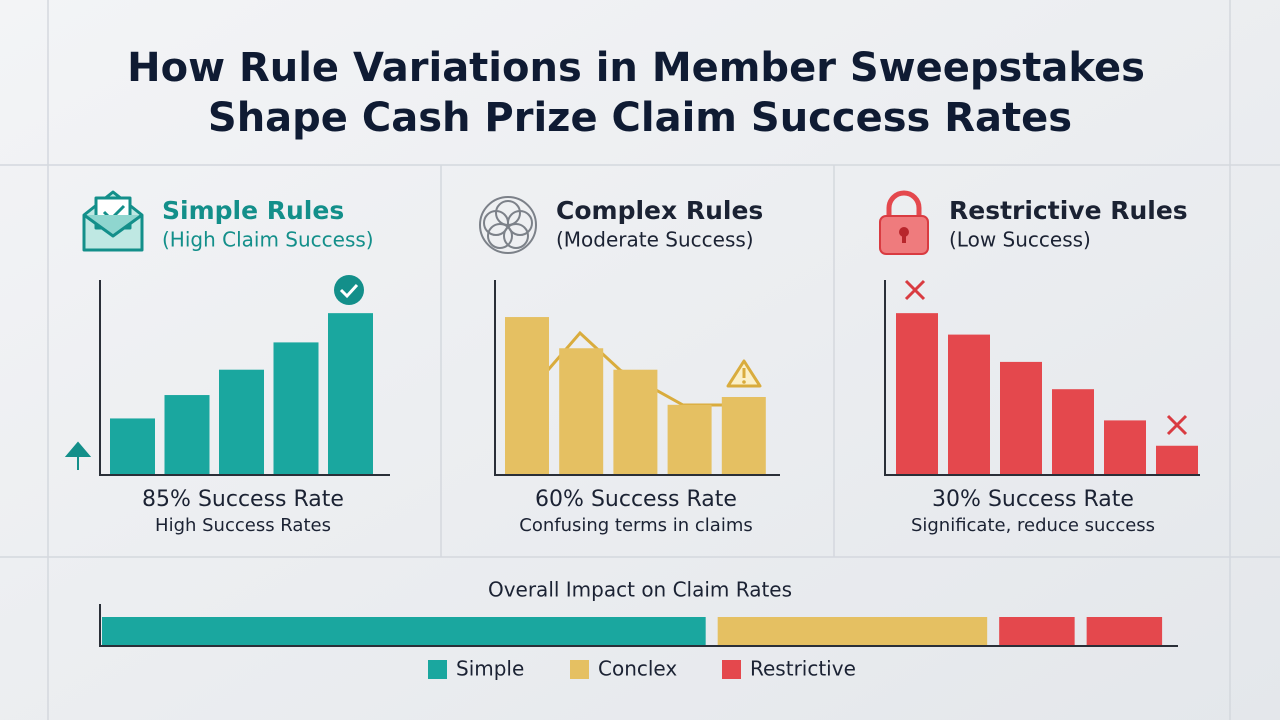 The height and width of the screenshot is (720, 1280). Describe the element at coordinates (655, 240) in the screenshot. I see `panel-subheading: (Moderate Success)` at that location.